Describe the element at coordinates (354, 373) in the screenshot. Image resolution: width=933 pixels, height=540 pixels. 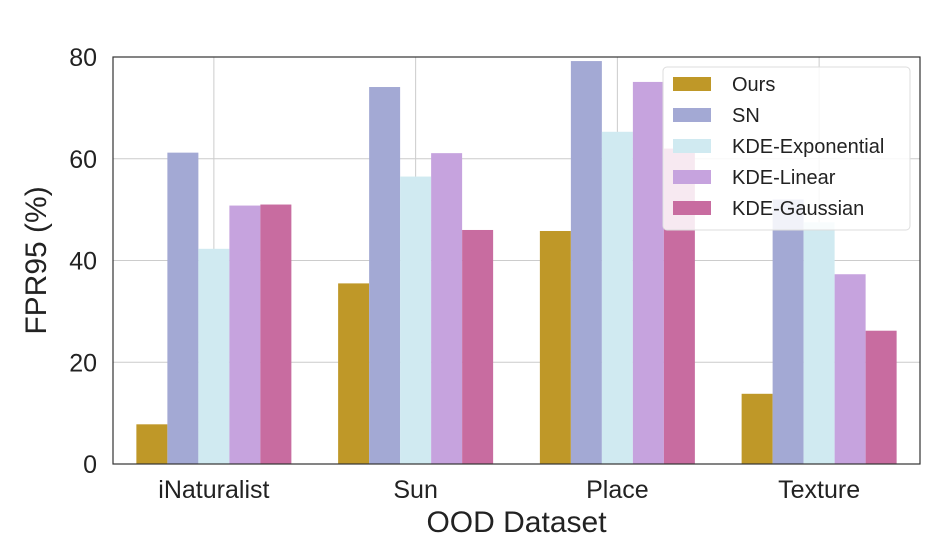
I see `bar-ours-sun` at that location.